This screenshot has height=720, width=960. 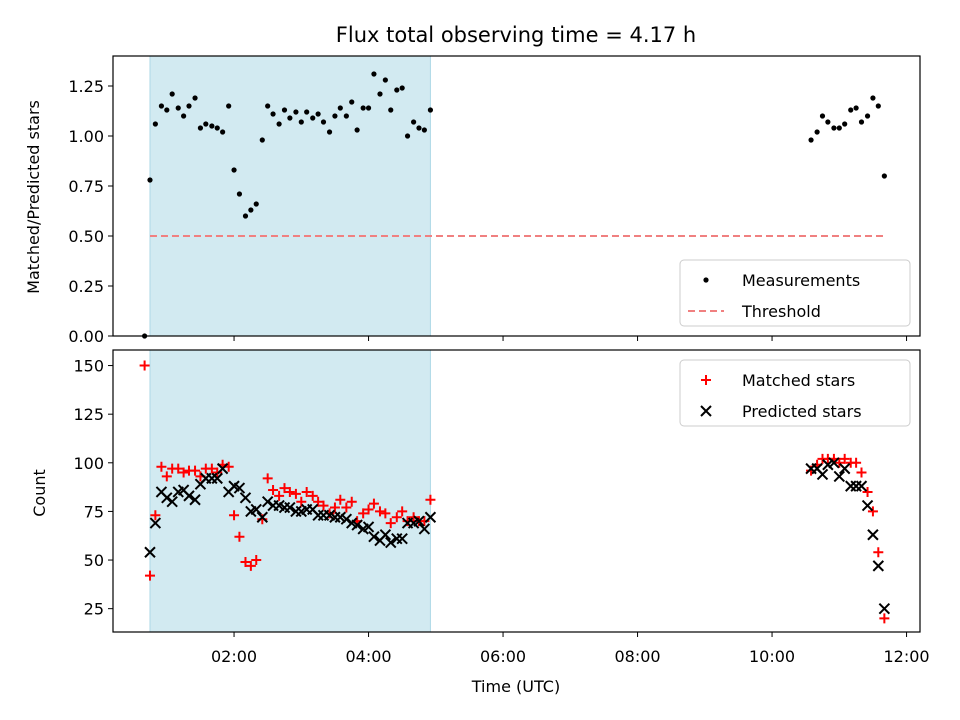 I want to click on bottom-y-axis-label: Count, so click(x=39, y=493).